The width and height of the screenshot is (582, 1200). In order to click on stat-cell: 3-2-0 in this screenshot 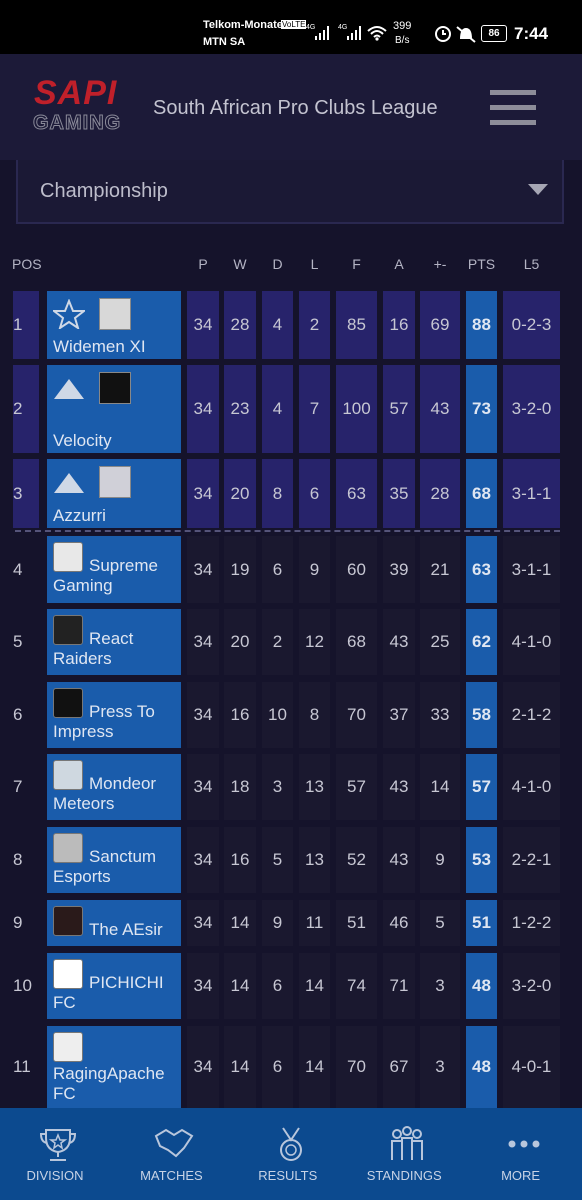, I will do `click(531, 986)`.